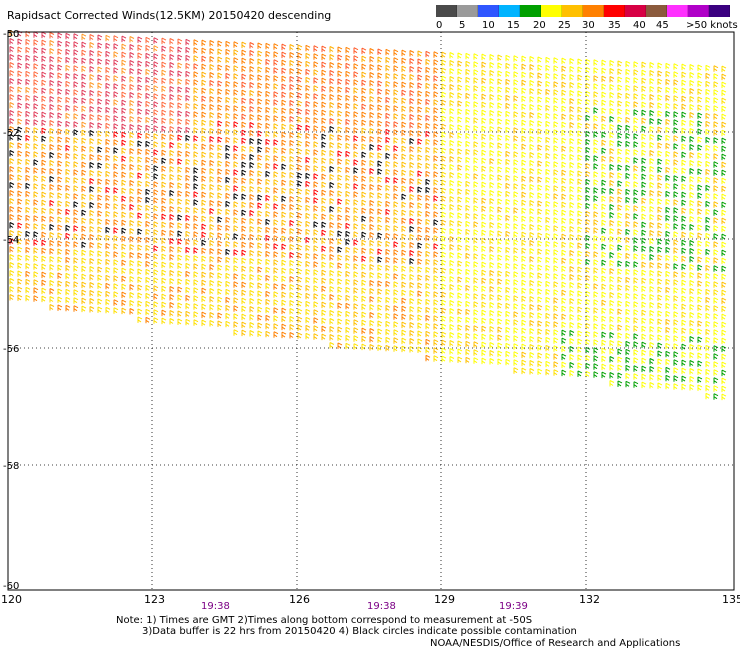 The width and height of the screenshot is (740, 650). What do you see at coordinates (719, 11) in the screenshot?
I see `legend-swatch` at bounding box center [719, 11].